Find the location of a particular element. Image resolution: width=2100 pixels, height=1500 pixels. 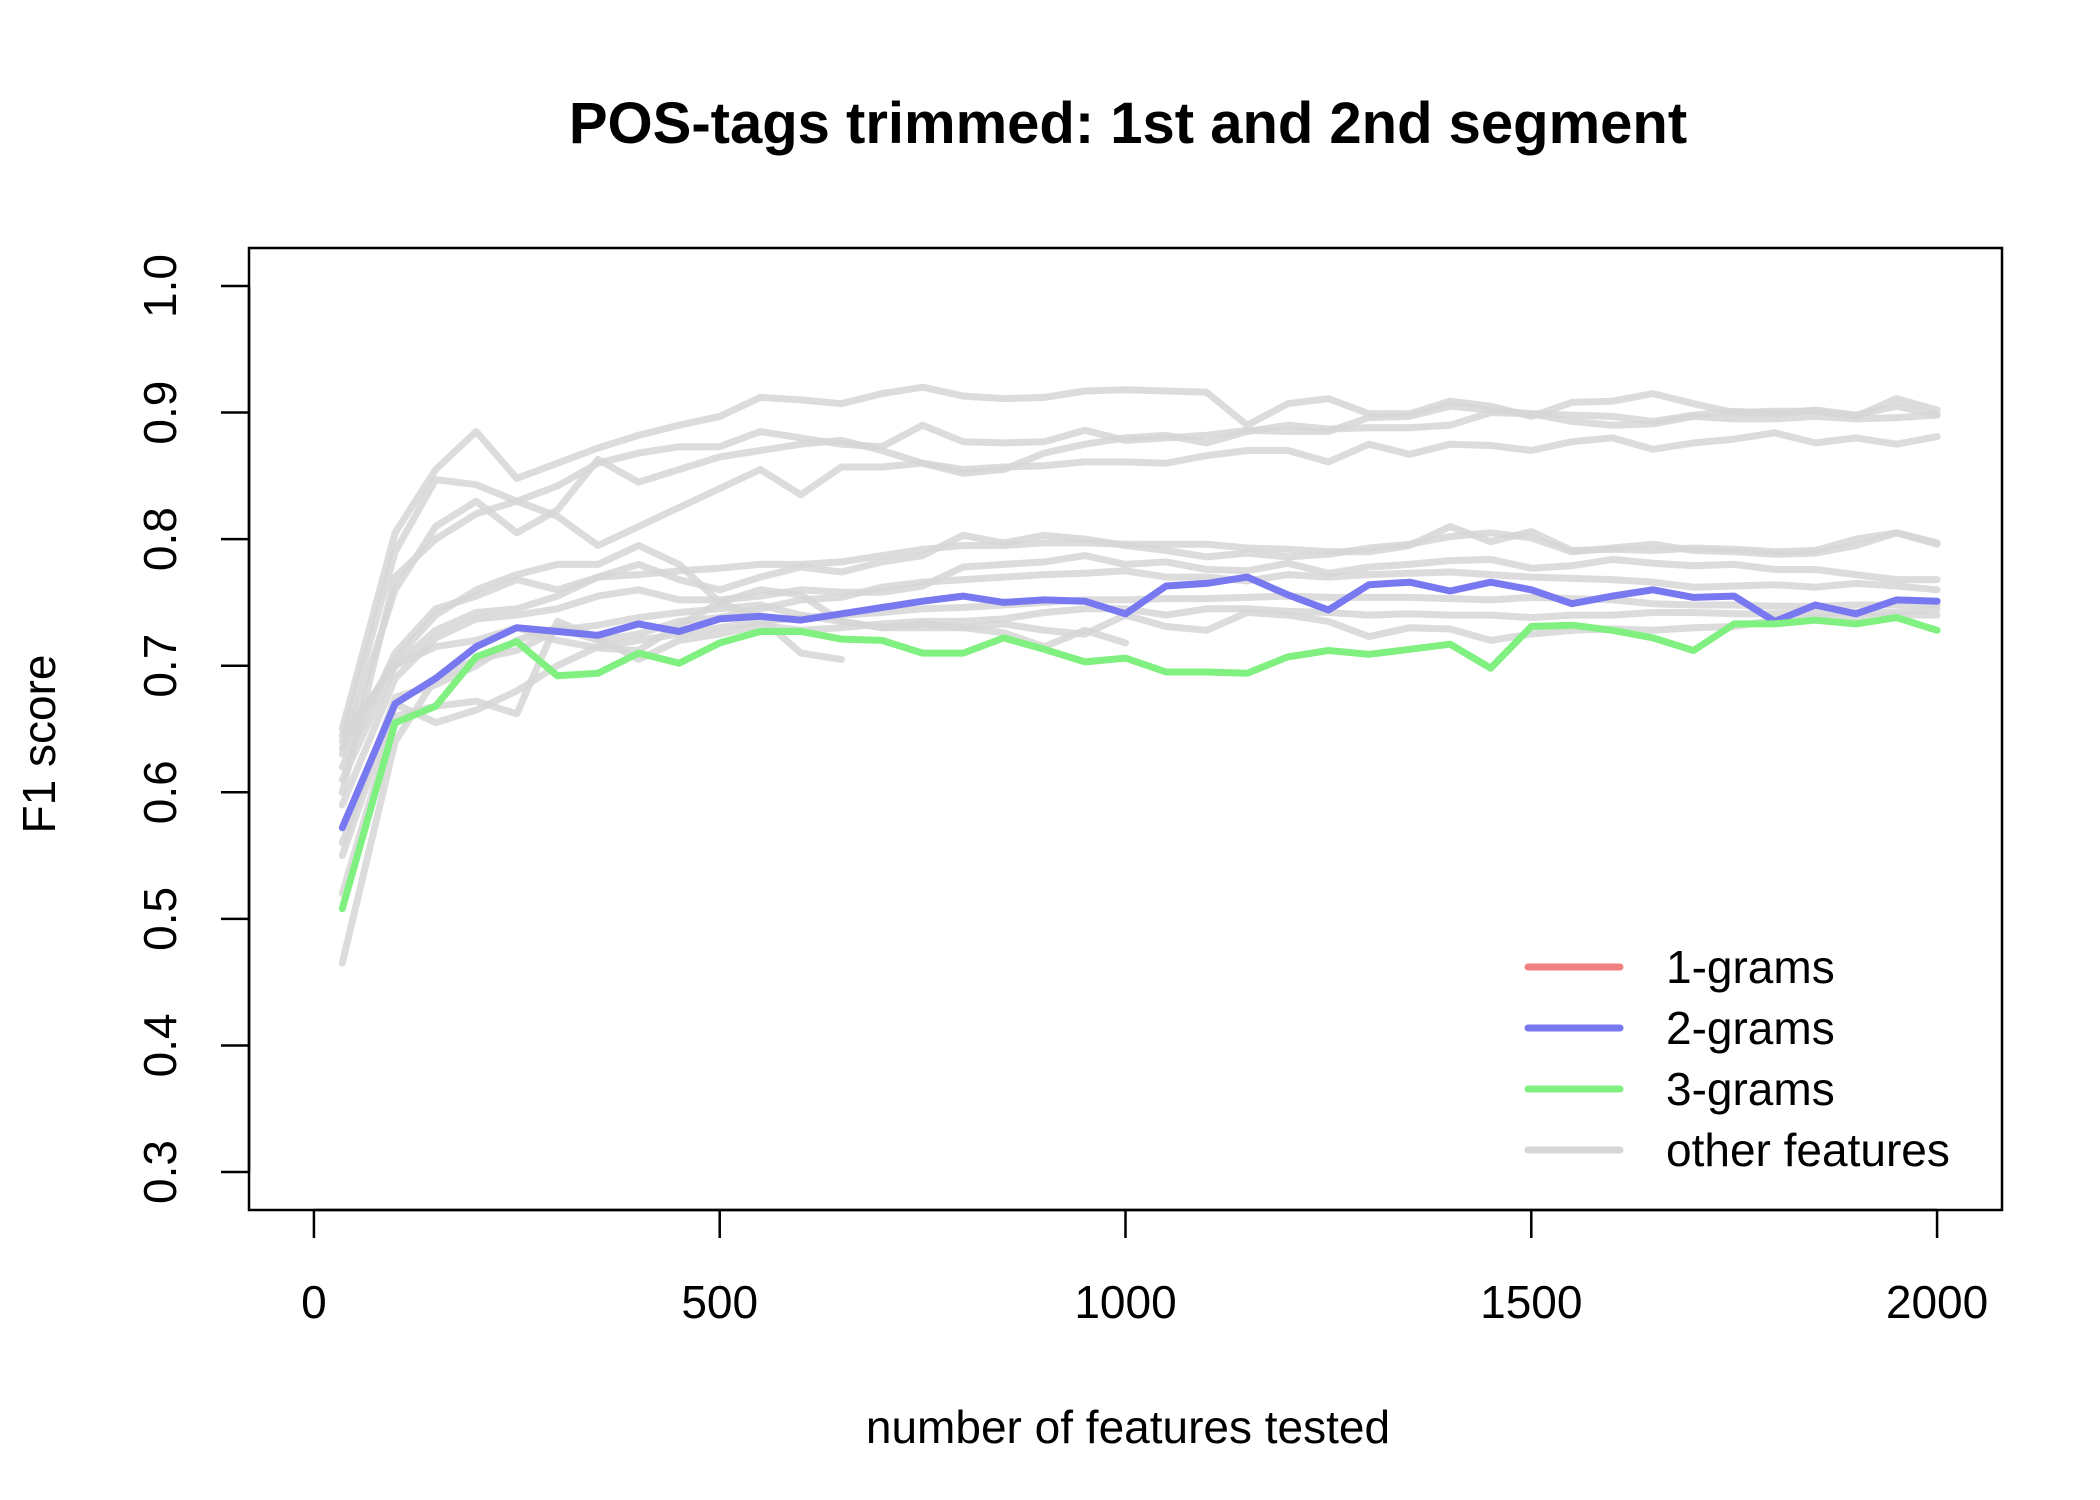

legend-label: 2-grams is located at coordinates (1750, 1028).